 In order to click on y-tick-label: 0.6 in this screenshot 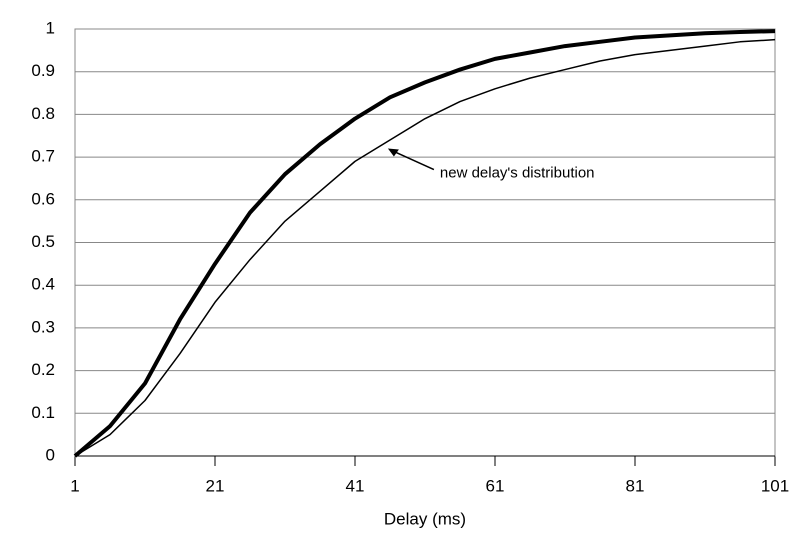, I will do `click(43, 198)`.